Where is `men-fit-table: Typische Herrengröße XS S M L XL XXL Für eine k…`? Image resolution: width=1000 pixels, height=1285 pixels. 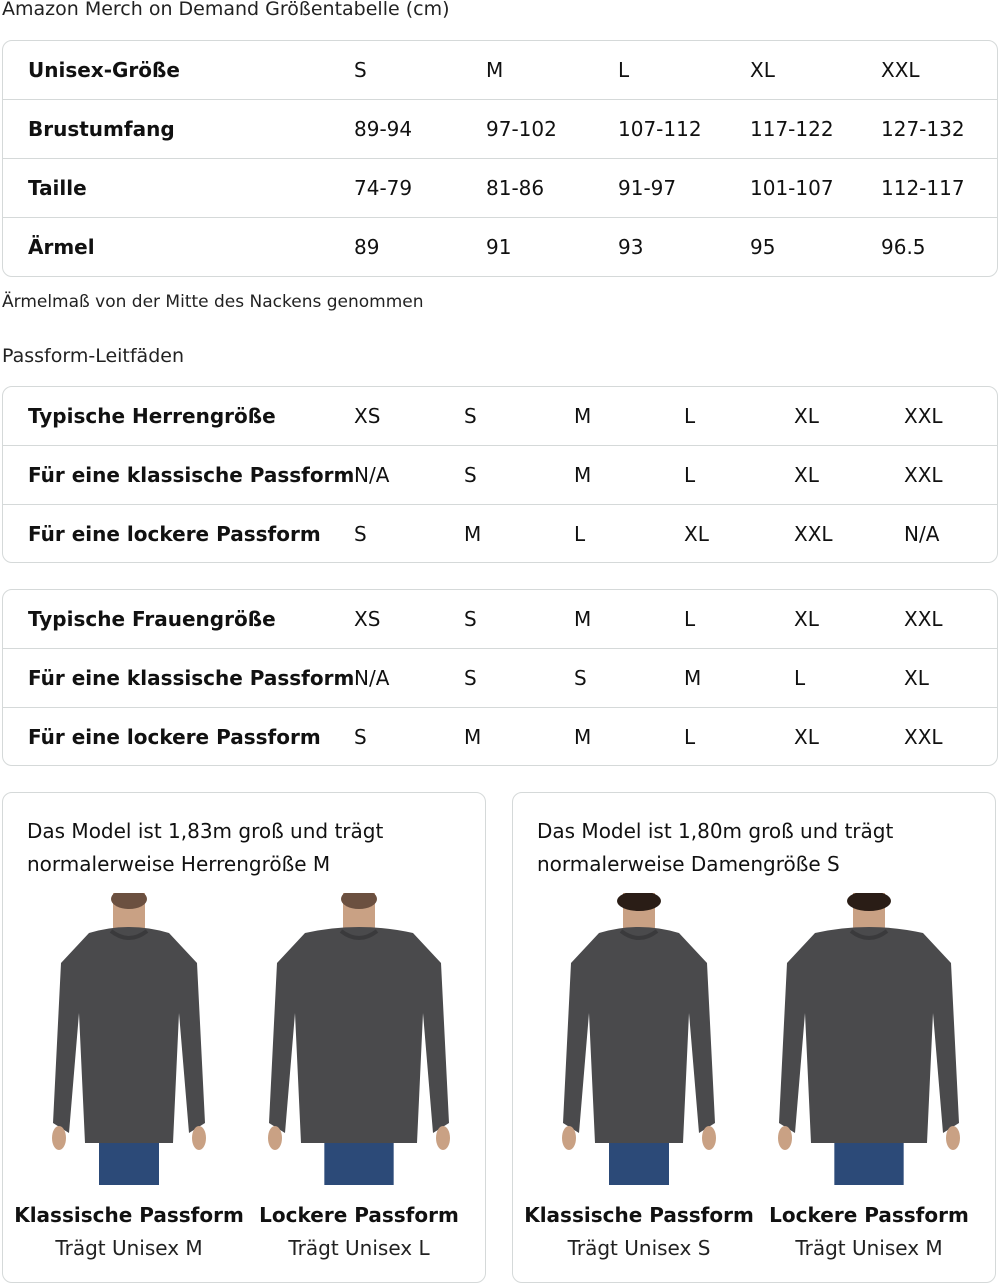 men-fit-table: Typische Herrengröße XS S M L XL XXL Für eine k… is located at coordinates (500, 474).